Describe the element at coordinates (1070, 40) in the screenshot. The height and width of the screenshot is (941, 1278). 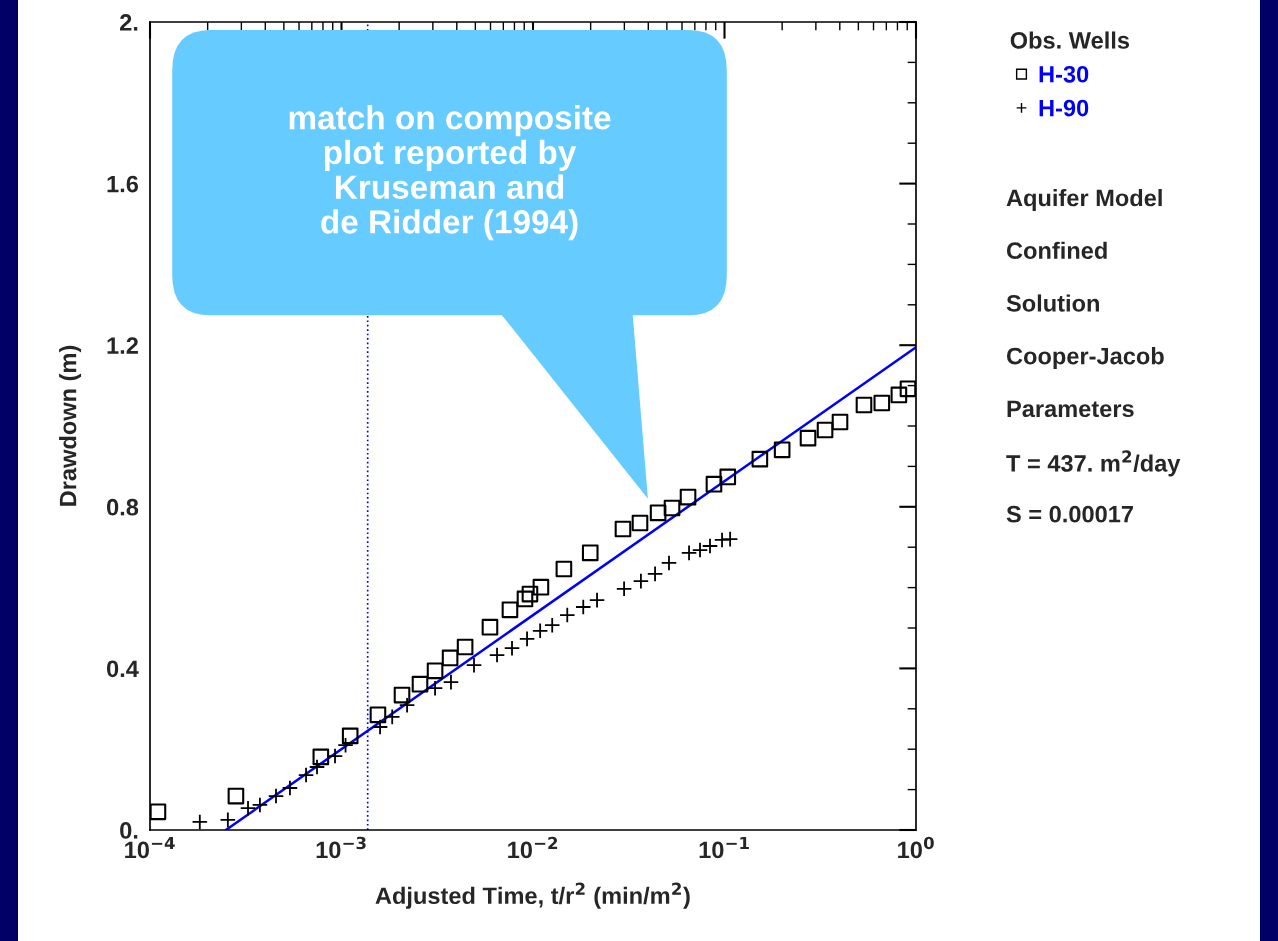
I see `legend-title: Obs. Wells` at that location.